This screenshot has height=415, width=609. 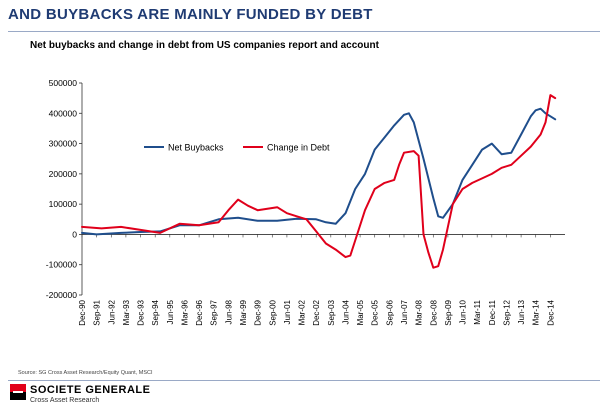 I want to click on y-tick-label: 500000, so click(x=63, y=83).